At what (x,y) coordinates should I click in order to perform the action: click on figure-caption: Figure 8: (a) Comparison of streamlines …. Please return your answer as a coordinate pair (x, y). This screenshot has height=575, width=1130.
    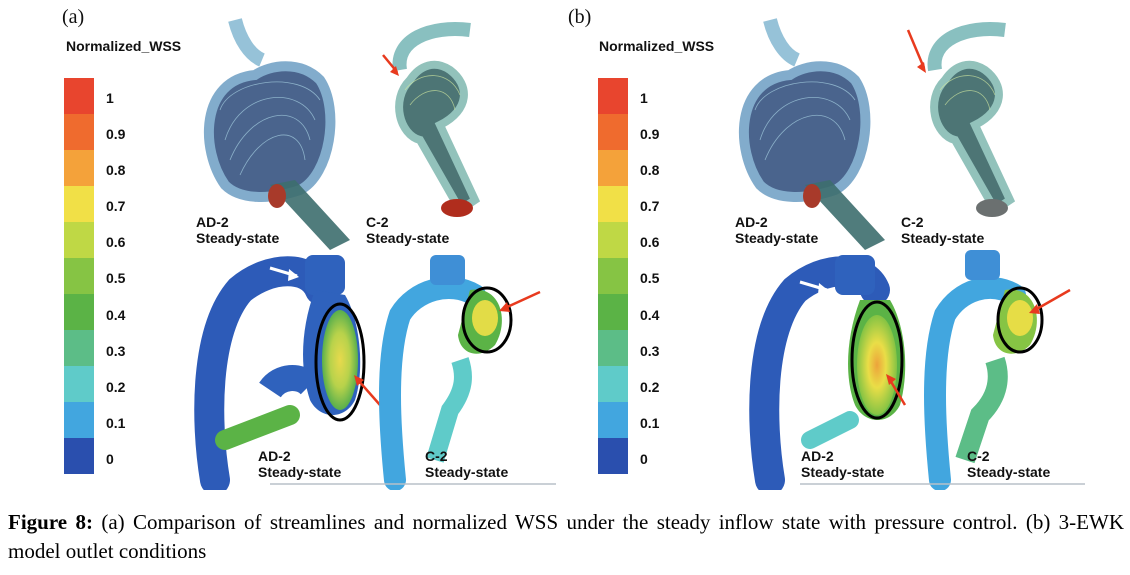
    Looking at the image, I should click on (566, 537).